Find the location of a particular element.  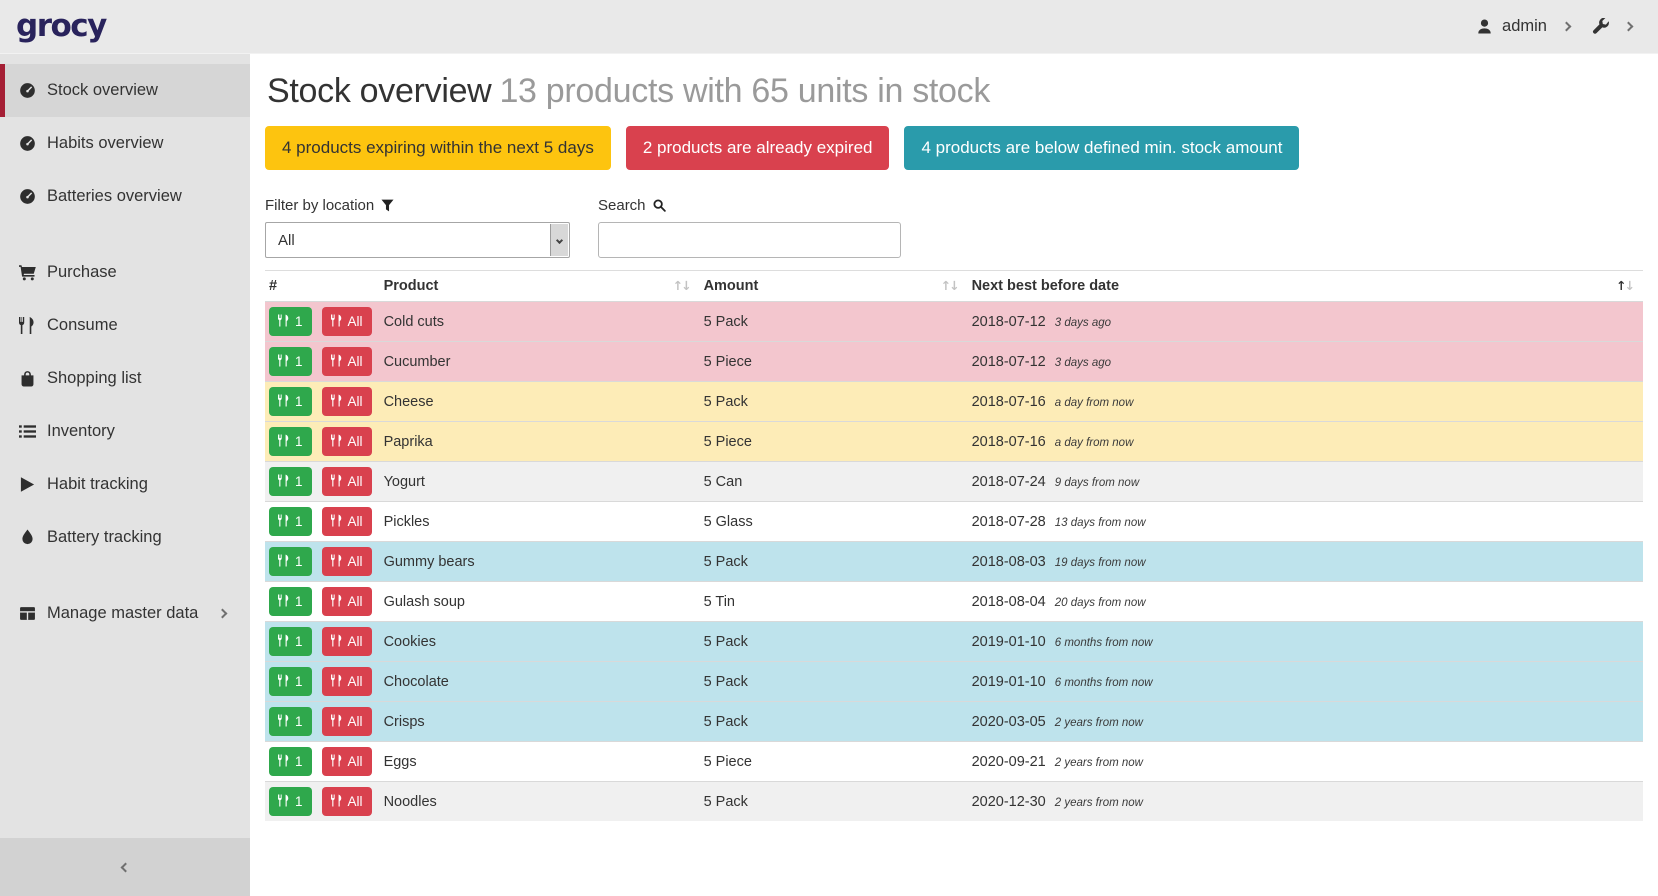

best-before-cell: 2018-07-24 9 days from now is located at coordinates (1305, 481).